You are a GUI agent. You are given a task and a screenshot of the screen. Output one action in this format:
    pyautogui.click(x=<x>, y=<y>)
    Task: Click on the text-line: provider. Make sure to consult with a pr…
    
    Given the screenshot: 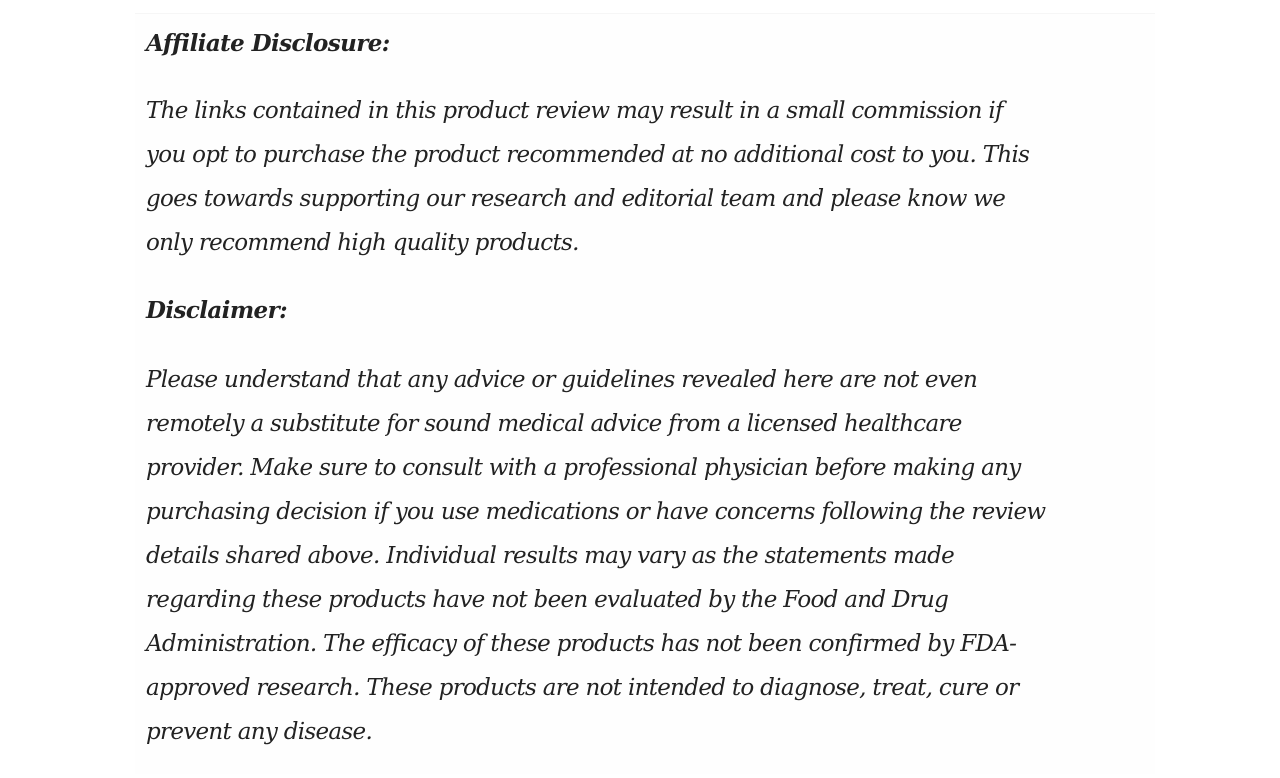 What is the action you would take?
    pyautogui.click(x=583, y=468)
    